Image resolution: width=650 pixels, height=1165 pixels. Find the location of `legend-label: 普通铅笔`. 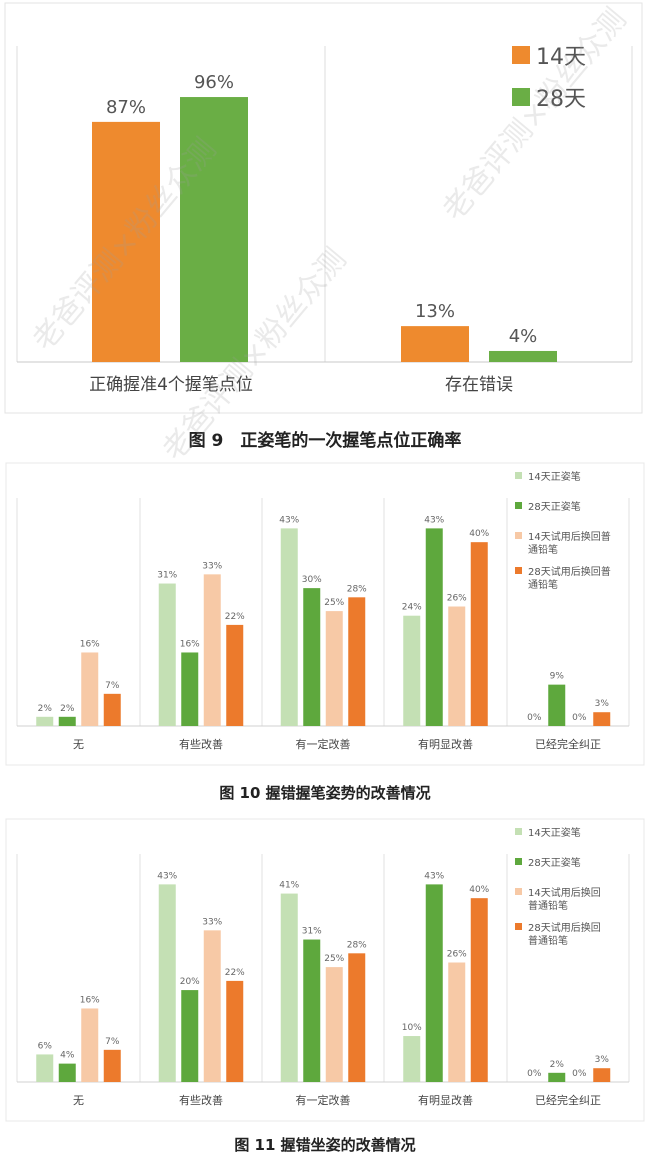

legend-label: 普通铅笔 is located at coordinates (548, 905).